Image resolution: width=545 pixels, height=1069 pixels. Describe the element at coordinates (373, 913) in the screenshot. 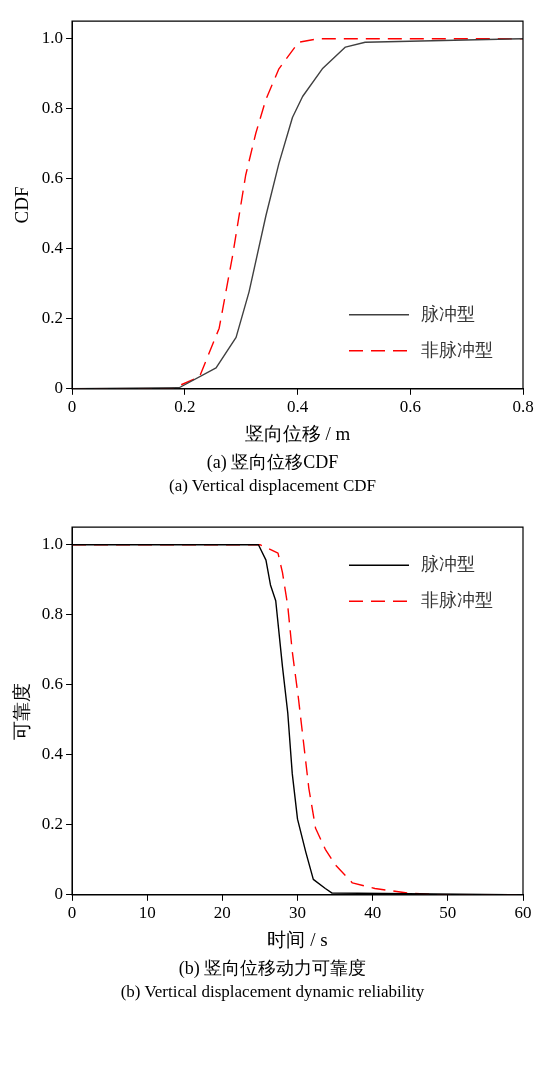

I see `x-tick-label: 40` at that location.